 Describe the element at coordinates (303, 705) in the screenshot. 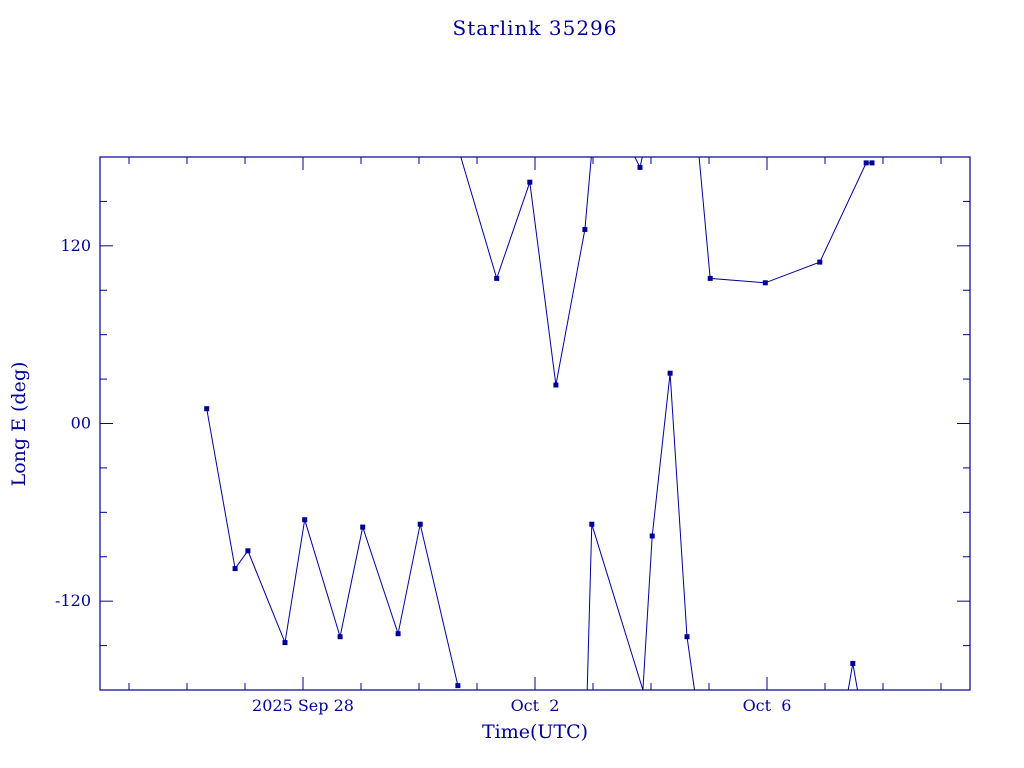

I see `x-tick-label: 2025 Sep 28` at that location.